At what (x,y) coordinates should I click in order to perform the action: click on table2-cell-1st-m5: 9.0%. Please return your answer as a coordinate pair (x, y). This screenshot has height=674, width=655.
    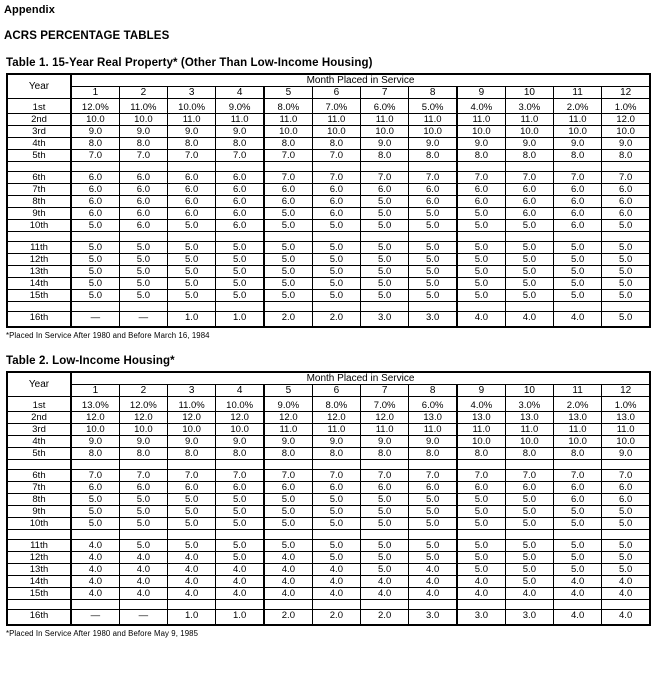
    Looking at the image, I should click on (288, 404).